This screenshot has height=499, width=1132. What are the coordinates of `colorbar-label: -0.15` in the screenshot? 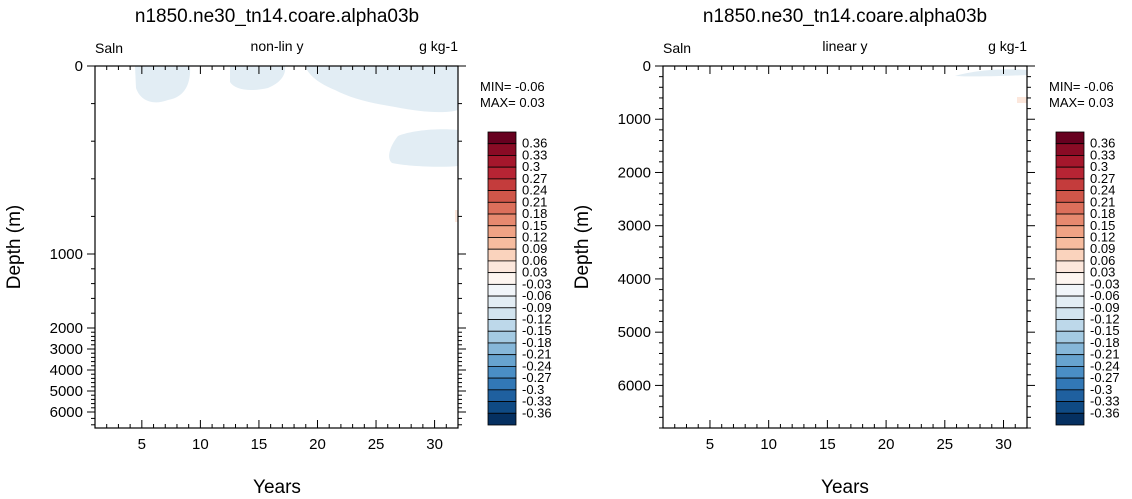 It's located at (537, 330).